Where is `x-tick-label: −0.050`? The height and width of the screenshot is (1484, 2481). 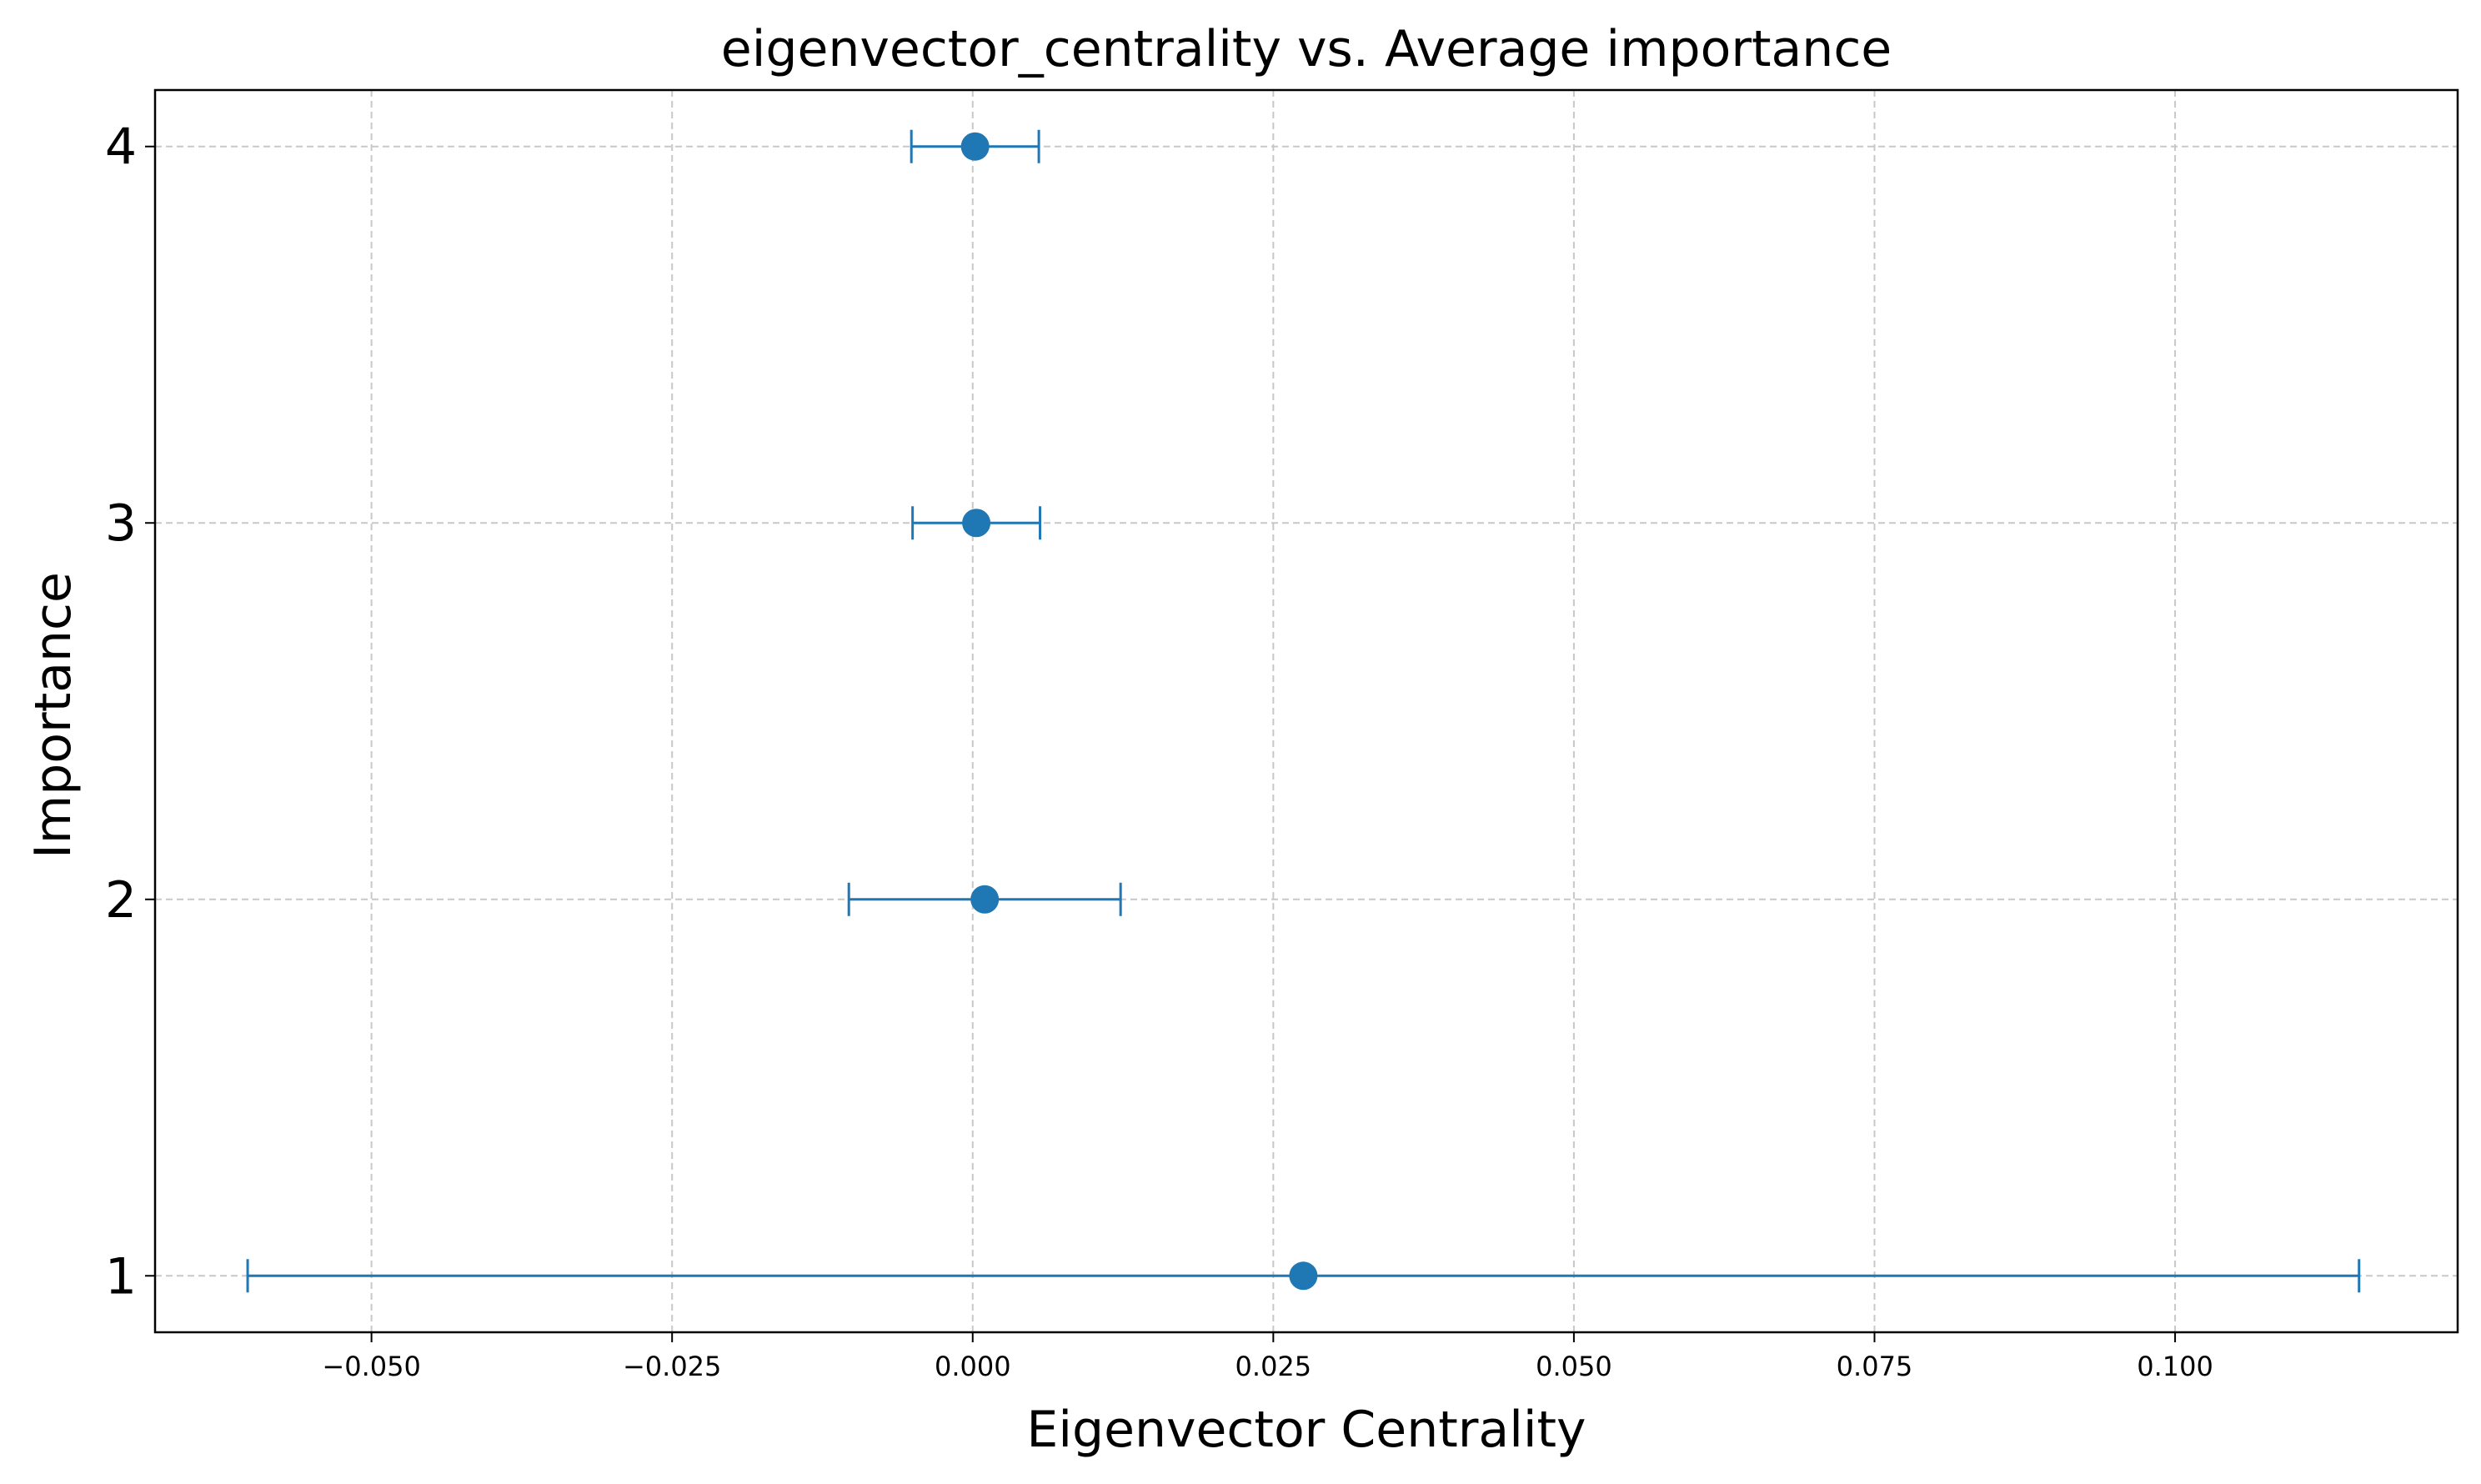 x-tick-label: −0.050 is located at coordinates (371, 1366).